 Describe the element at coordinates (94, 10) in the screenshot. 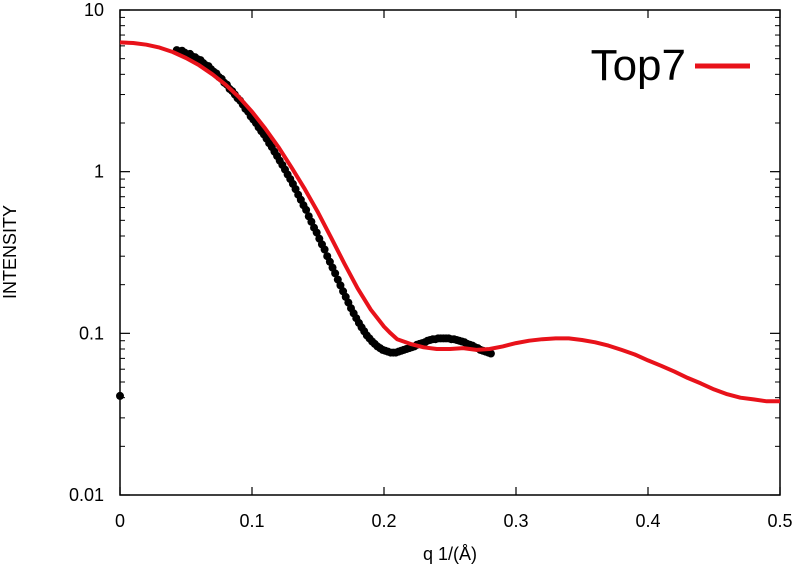

I see `y-tick-label: 10` at that location.